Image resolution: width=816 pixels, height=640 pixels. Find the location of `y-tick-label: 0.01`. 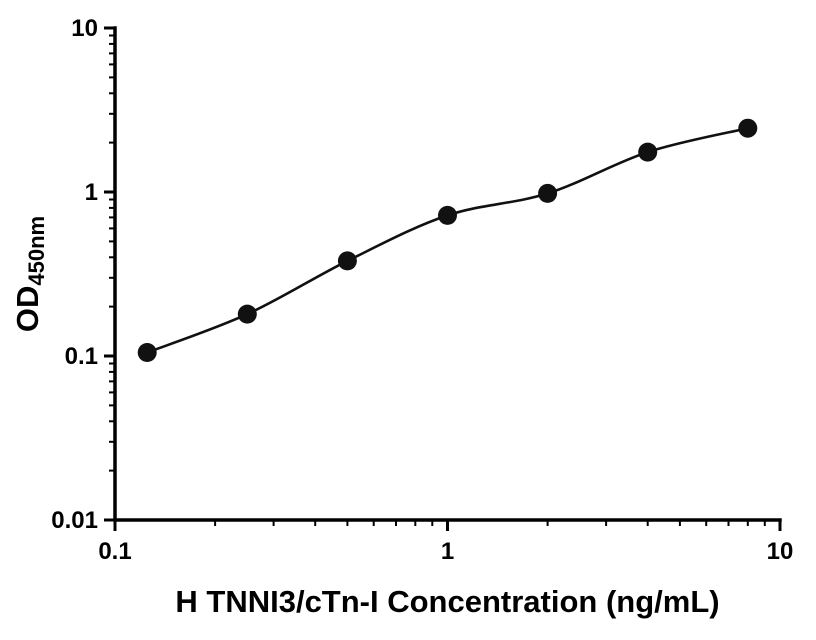

y-tick-label: 0.01 is located at coordinates (74, 520).